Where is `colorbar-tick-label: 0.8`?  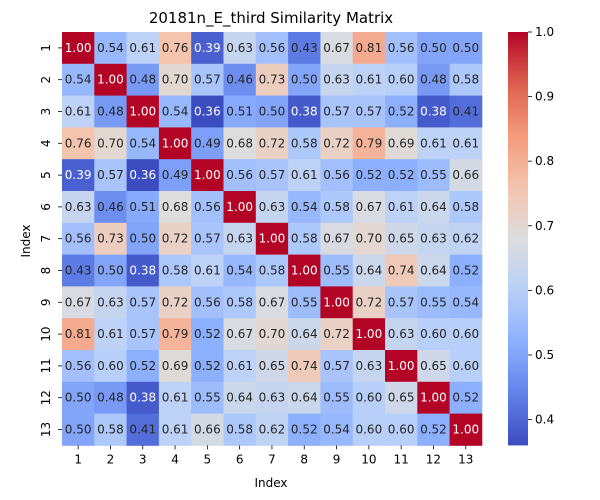
colorbar-tick-label: 0.8 is located at coordinates (544, 161).